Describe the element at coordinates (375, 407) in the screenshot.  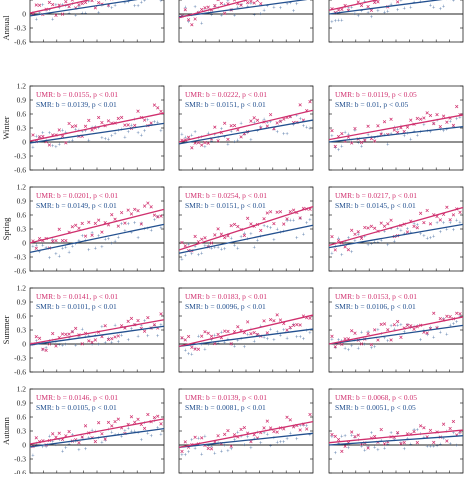
I see `smr-legend-text: SMR: b = 0.0051, p < 0.05` at that location.